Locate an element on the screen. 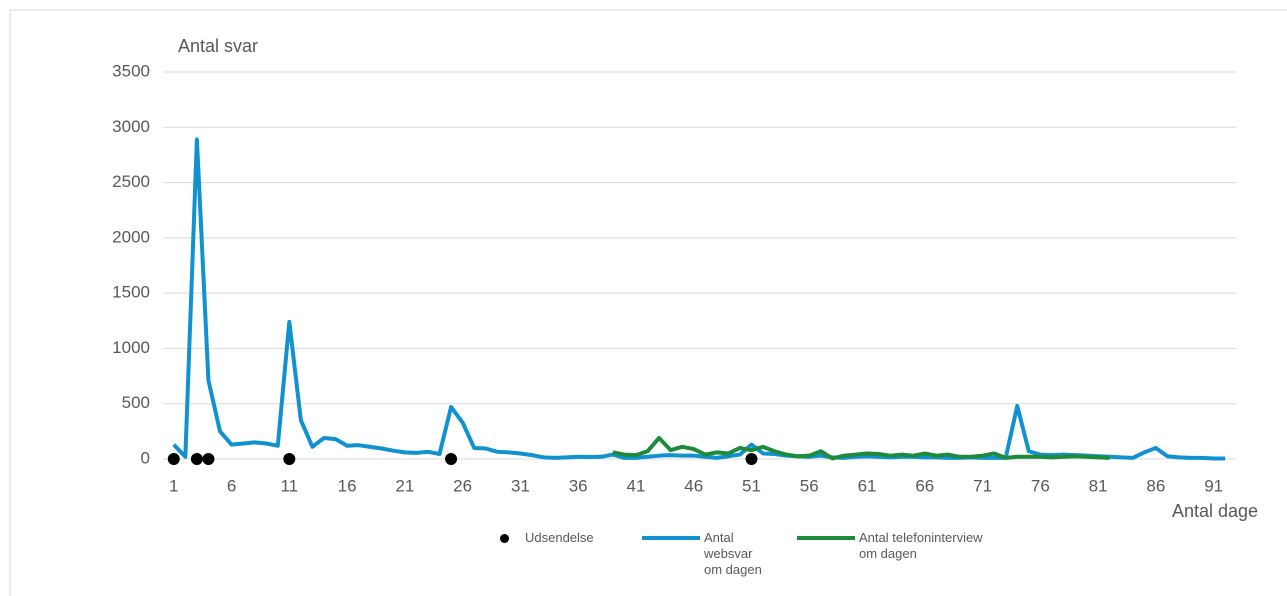  x-tick-label: 81 is located at coordinates (1098, 485).